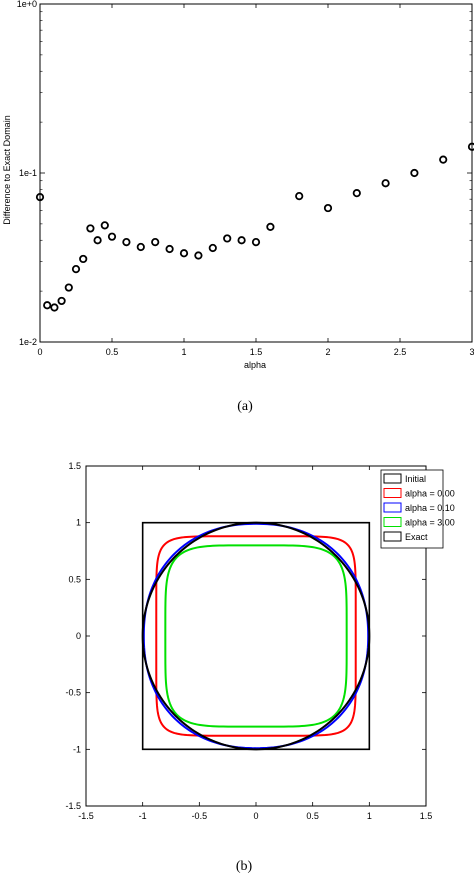 The width and height of the screenshot is (474, 876). What do you see at coordinates (430, 494) in the screenshot?
I see `chart-b-legend-label: alpha = 0.00` at bounding box center [430, 494].